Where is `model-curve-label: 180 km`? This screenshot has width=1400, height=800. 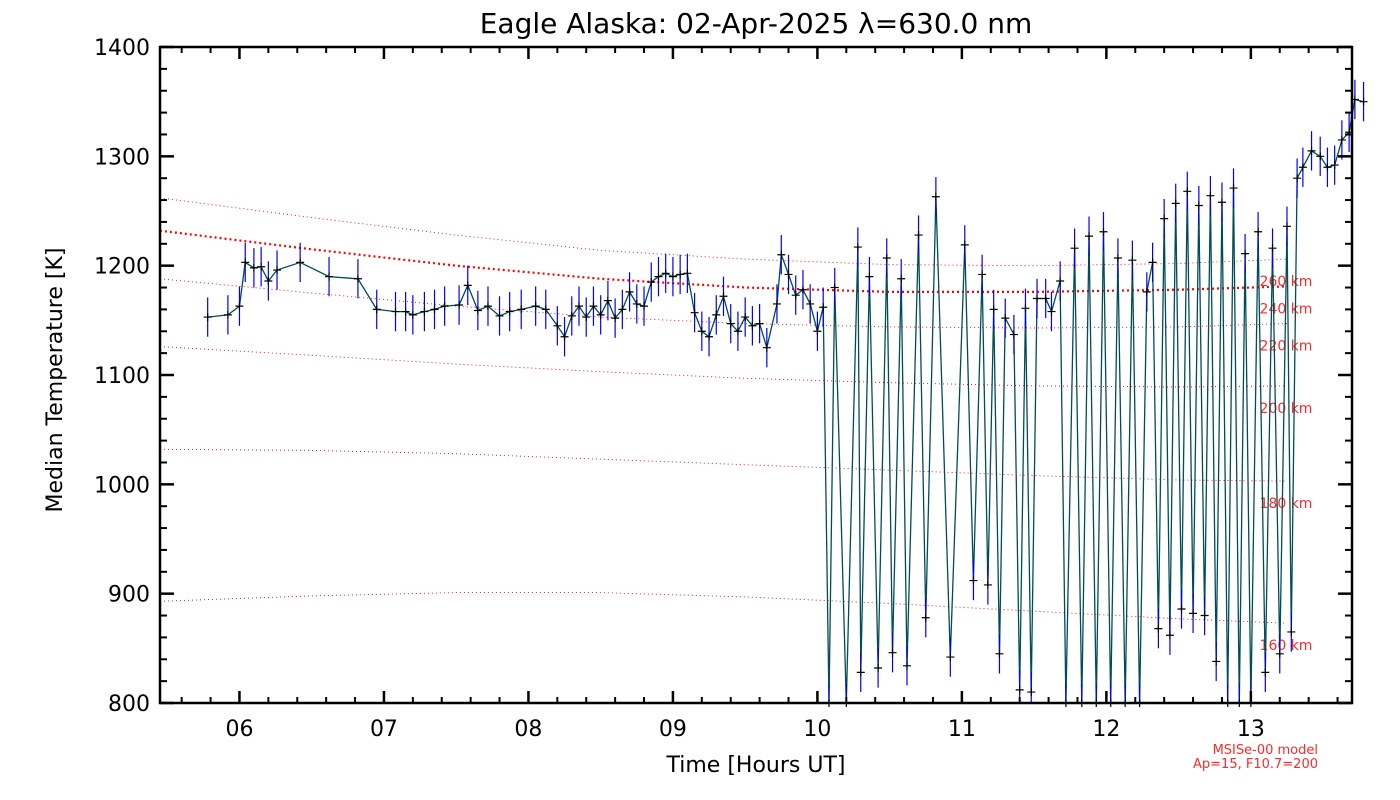 model-curve-label: 180 km is located at coordinates (1286, 504).